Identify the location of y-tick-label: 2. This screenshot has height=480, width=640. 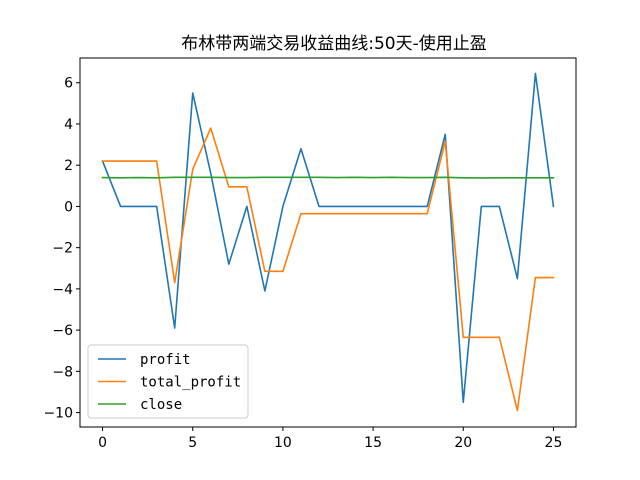
(68, 166).